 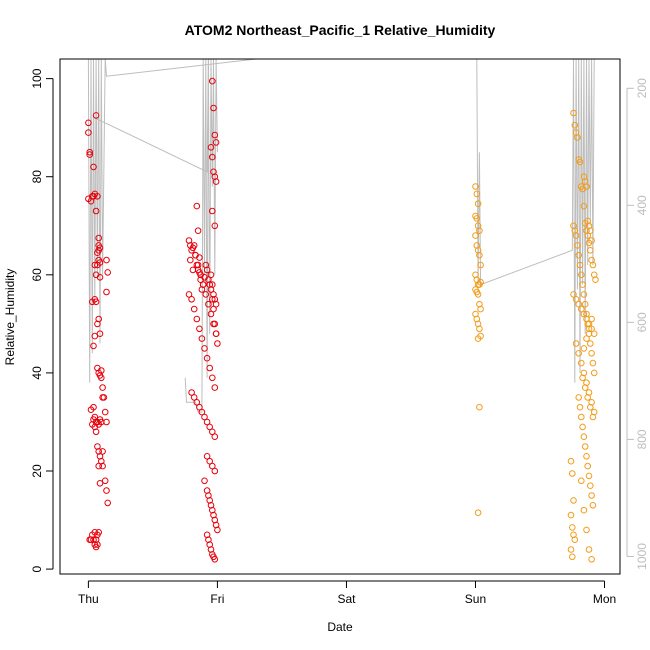 What do you see at coordinates (88, 599) in the screenshot?
I see `x-tick-label: Thu` at bounding box center [88, 599].